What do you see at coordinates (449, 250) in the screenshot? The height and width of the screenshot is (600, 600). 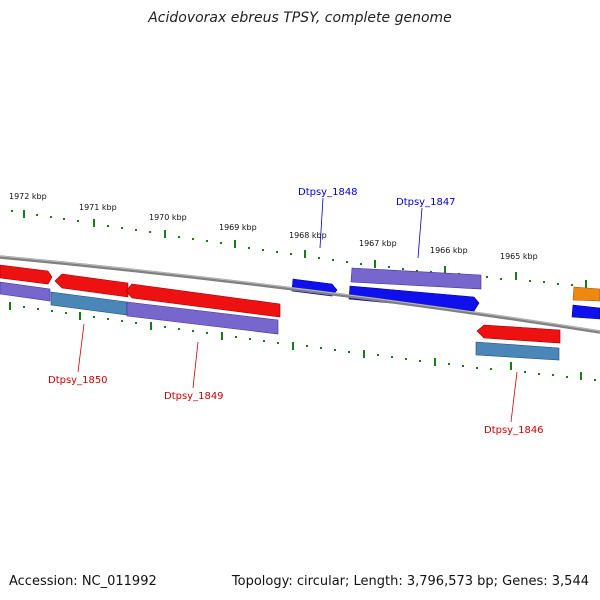 I see `kbp-label-1966: 1966 kbp` at bounding box center [449, 250].